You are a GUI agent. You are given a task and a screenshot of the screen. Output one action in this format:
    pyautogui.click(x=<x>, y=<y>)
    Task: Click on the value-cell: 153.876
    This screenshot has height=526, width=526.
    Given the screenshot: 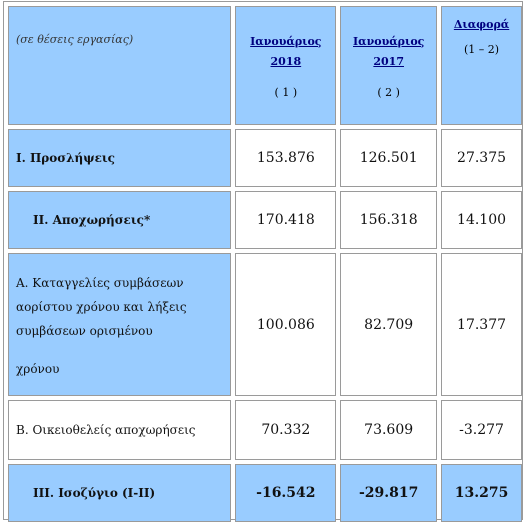 What is the action you would take?
    pyautogui.click(x=286, y=158)
    